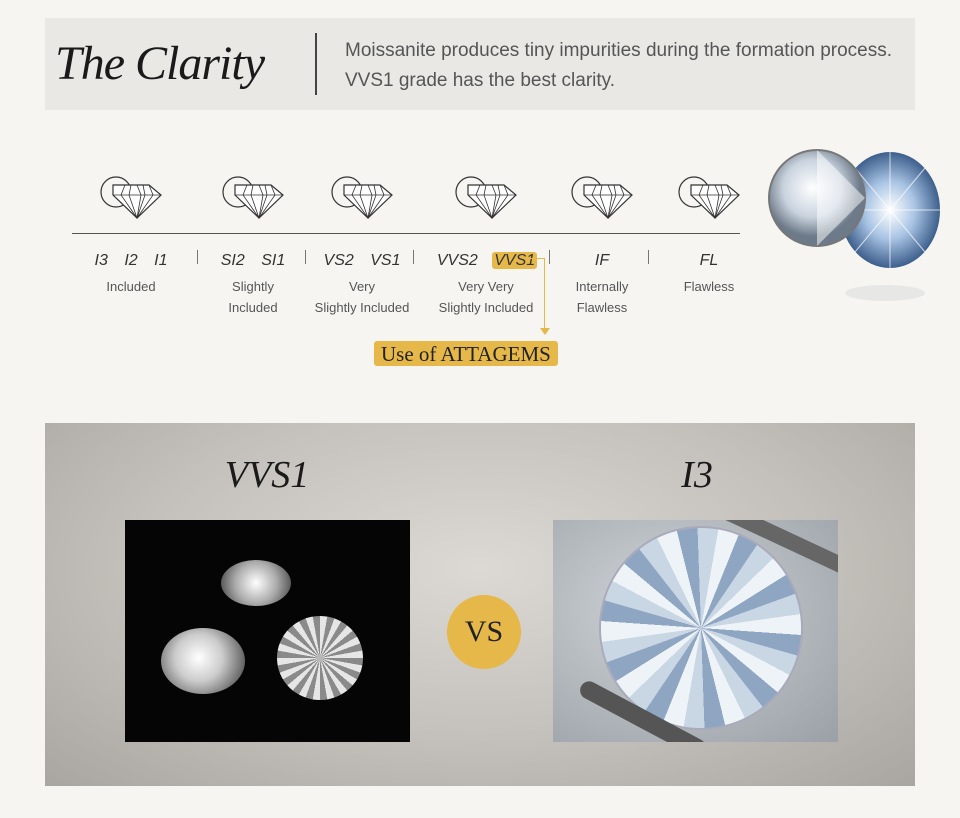  I want to click on grade-code: I3, so click(101, 260).